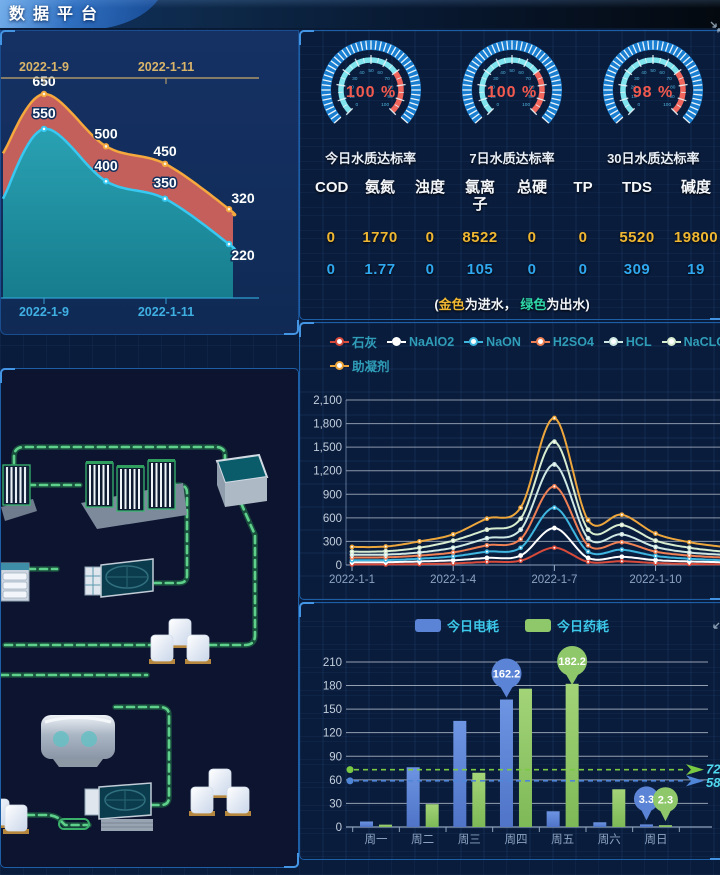  What do you see at coordinates (515, 839) in the screenshot?
I see `svg-text: 周四` at bounding box center [515, 839].